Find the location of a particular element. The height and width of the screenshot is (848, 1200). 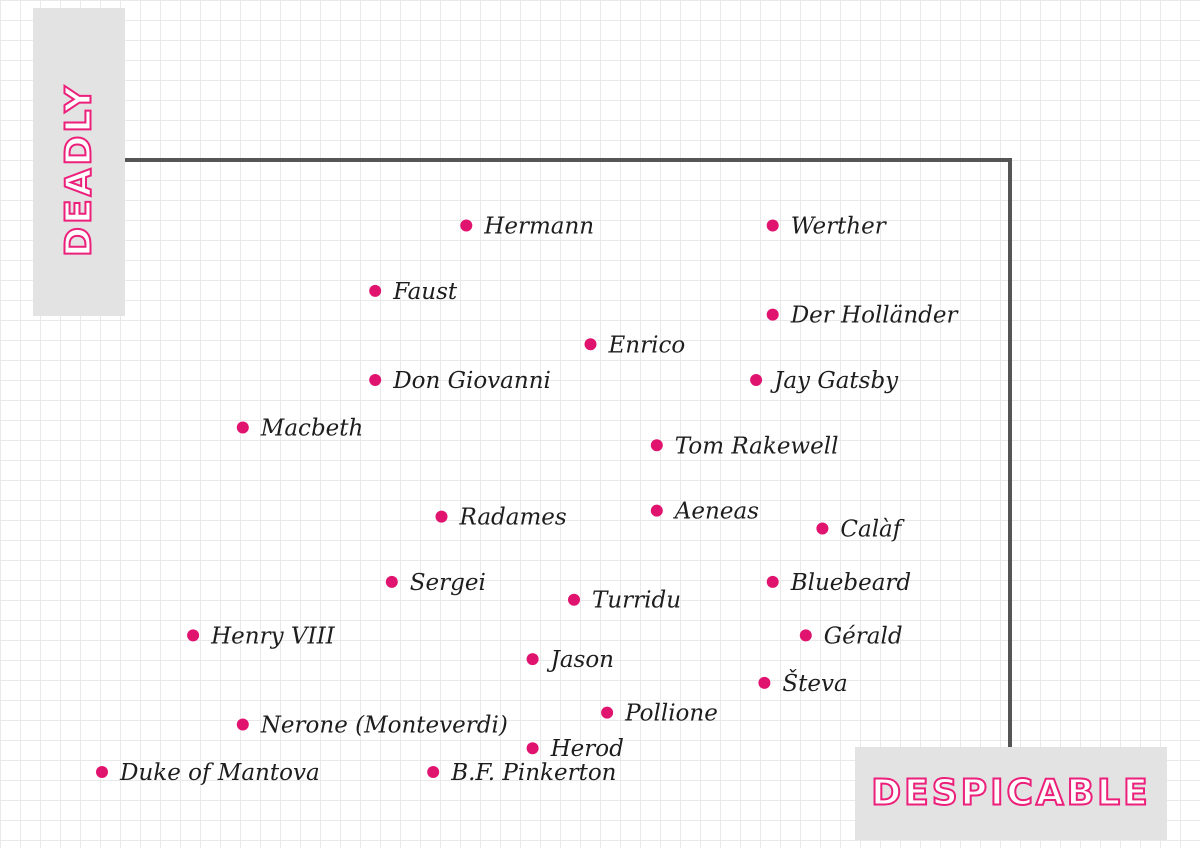

point-group: Turridu is located at coordinates (624, 601).